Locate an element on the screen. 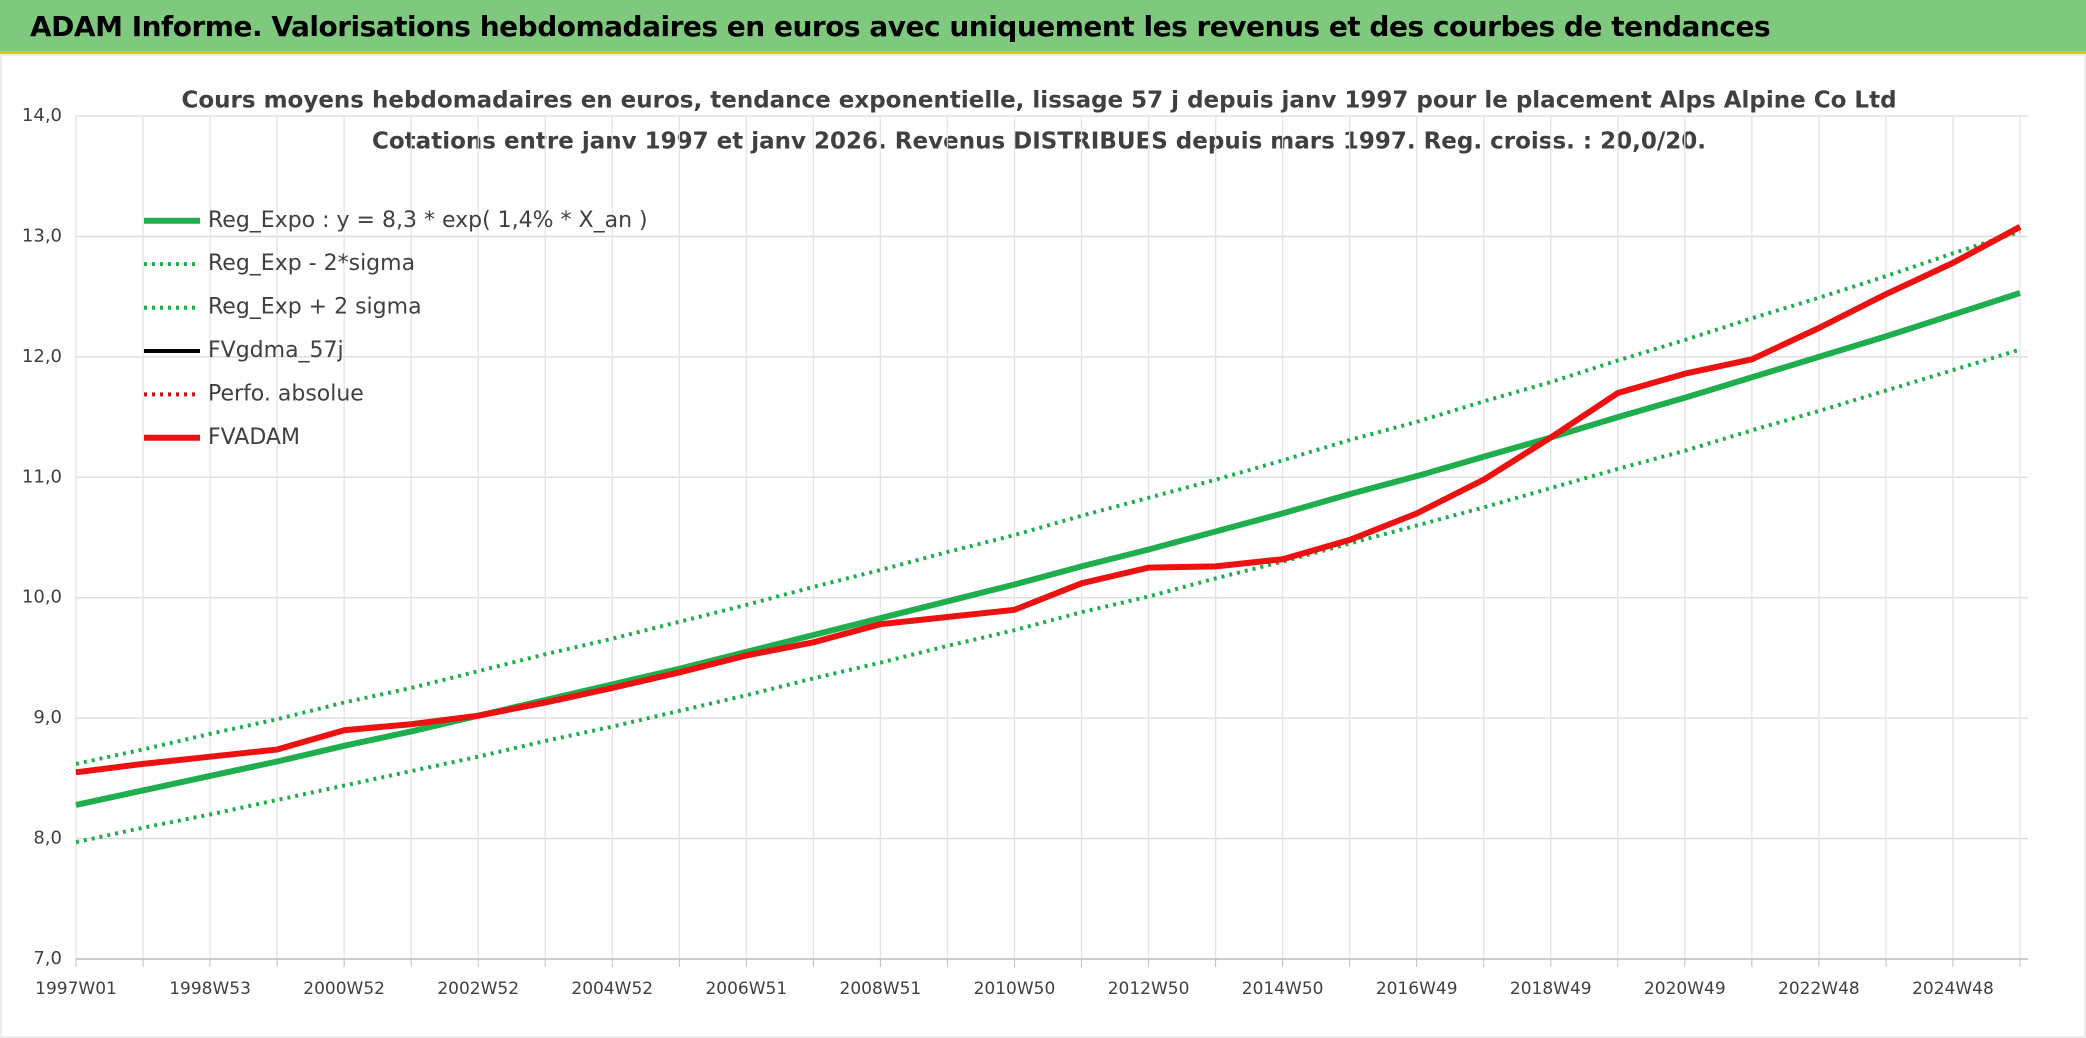  y-tick-label: 10,0 is located at coordinates (42, 597).